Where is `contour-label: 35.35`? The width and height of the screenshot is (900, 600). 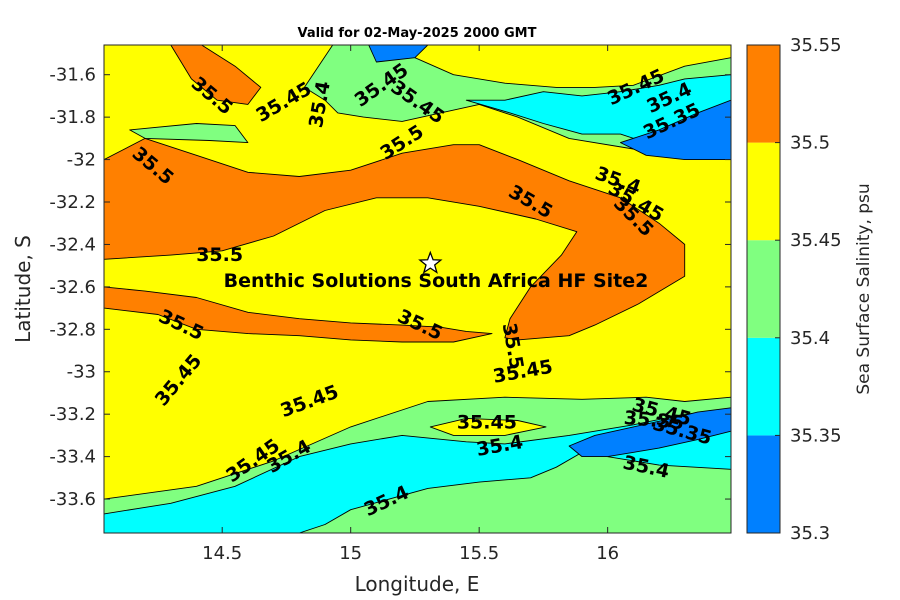 contour-label: 35.35 is located at coordinates (654, 420).